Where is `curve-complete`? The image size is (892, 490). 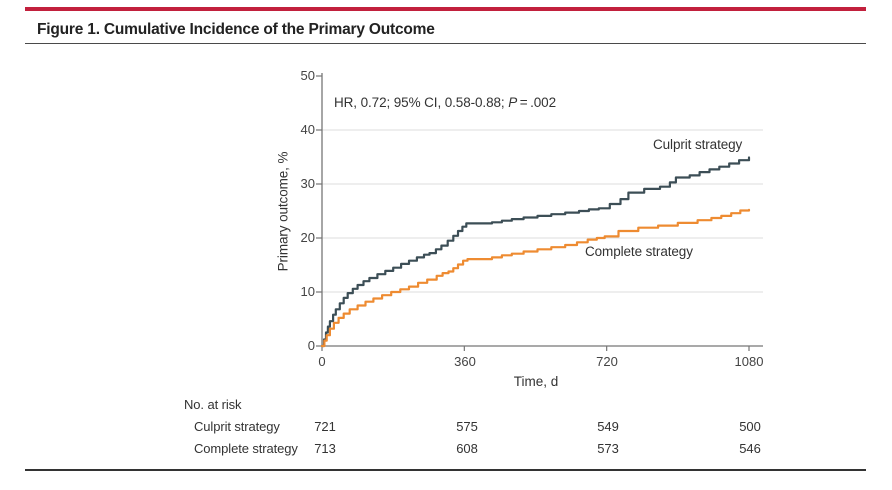 curve-complete is located at coordinates (535, 278).